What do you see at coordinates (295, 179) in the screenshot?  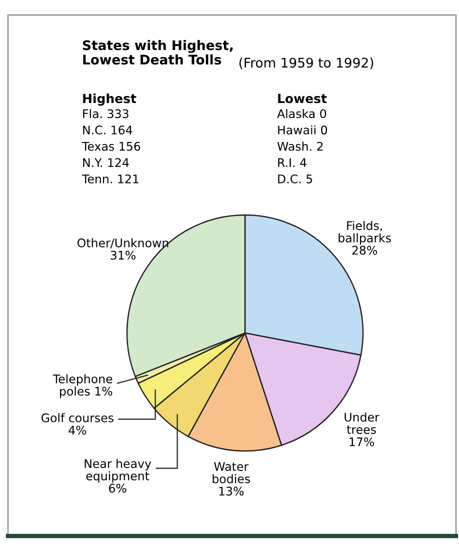 I see `text: D.C. 5` at bounding box center [295, 179].